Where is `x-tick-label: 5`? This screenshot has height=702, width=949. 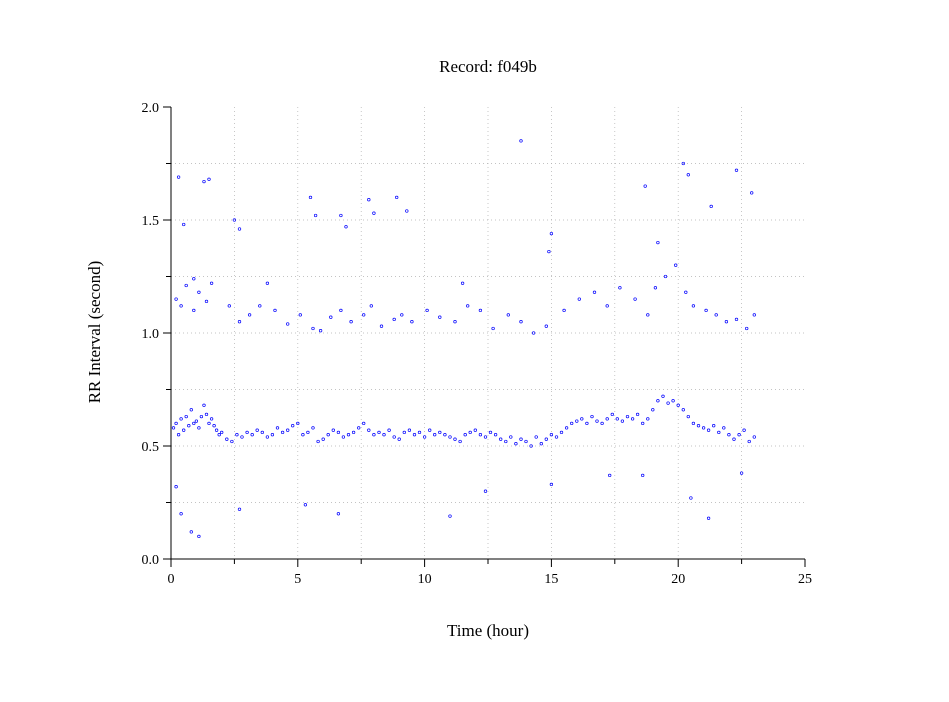 x-tick-label: 5 is located at coordinates (297, 579).